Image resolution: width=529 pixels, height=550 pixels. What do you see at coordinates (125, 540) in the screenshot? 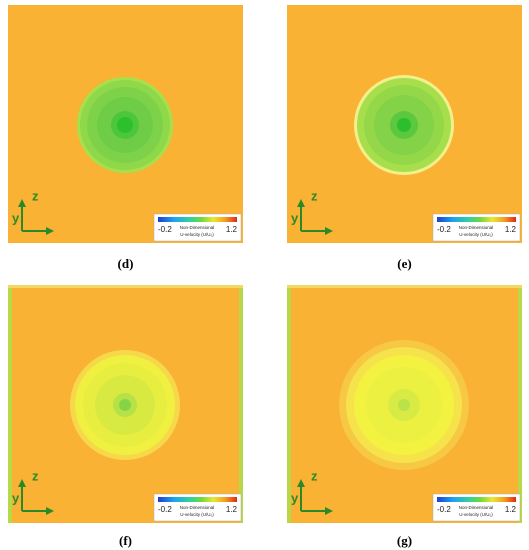
I see `caption: (f)` at bounding box center [125, 540].